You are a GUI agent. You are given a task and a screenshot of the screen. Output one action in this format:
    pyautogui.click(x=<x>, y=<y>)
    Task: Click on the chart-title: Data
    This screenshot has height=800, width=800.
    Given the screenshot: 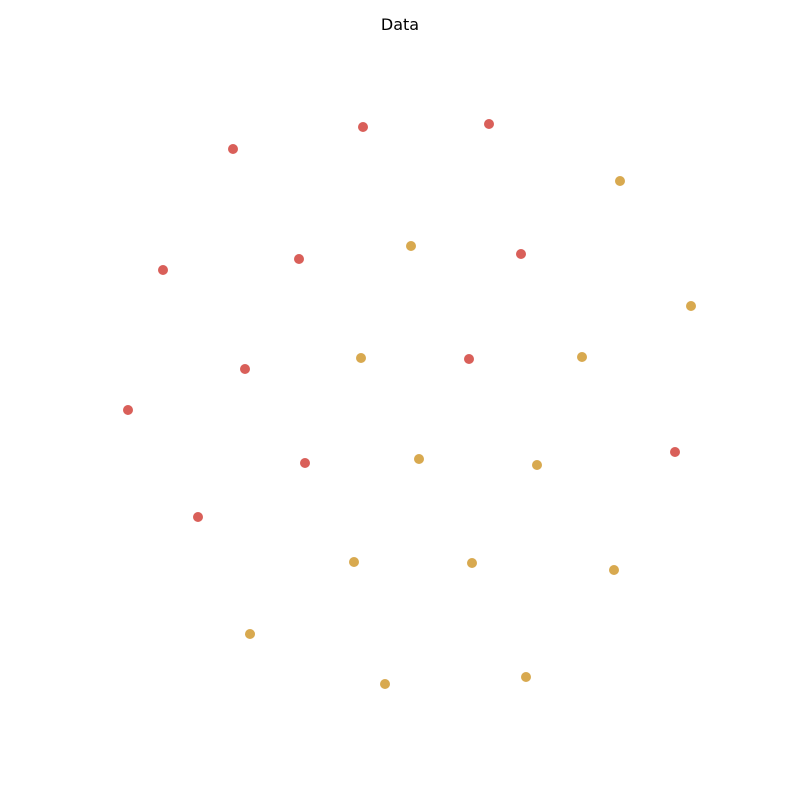 What is the action you would take?
    pyautogui.click(x=400, y=24)
    